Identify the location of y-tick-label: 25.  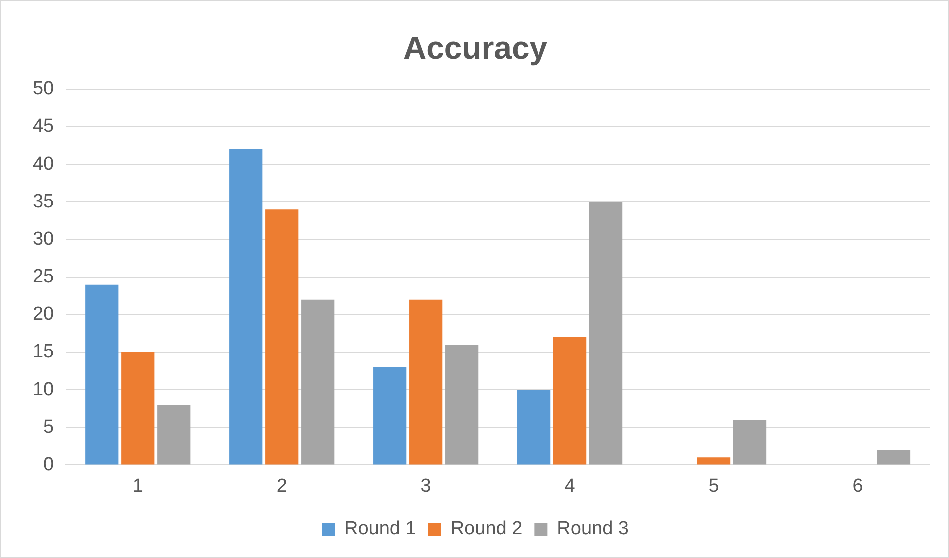
(43, 277).